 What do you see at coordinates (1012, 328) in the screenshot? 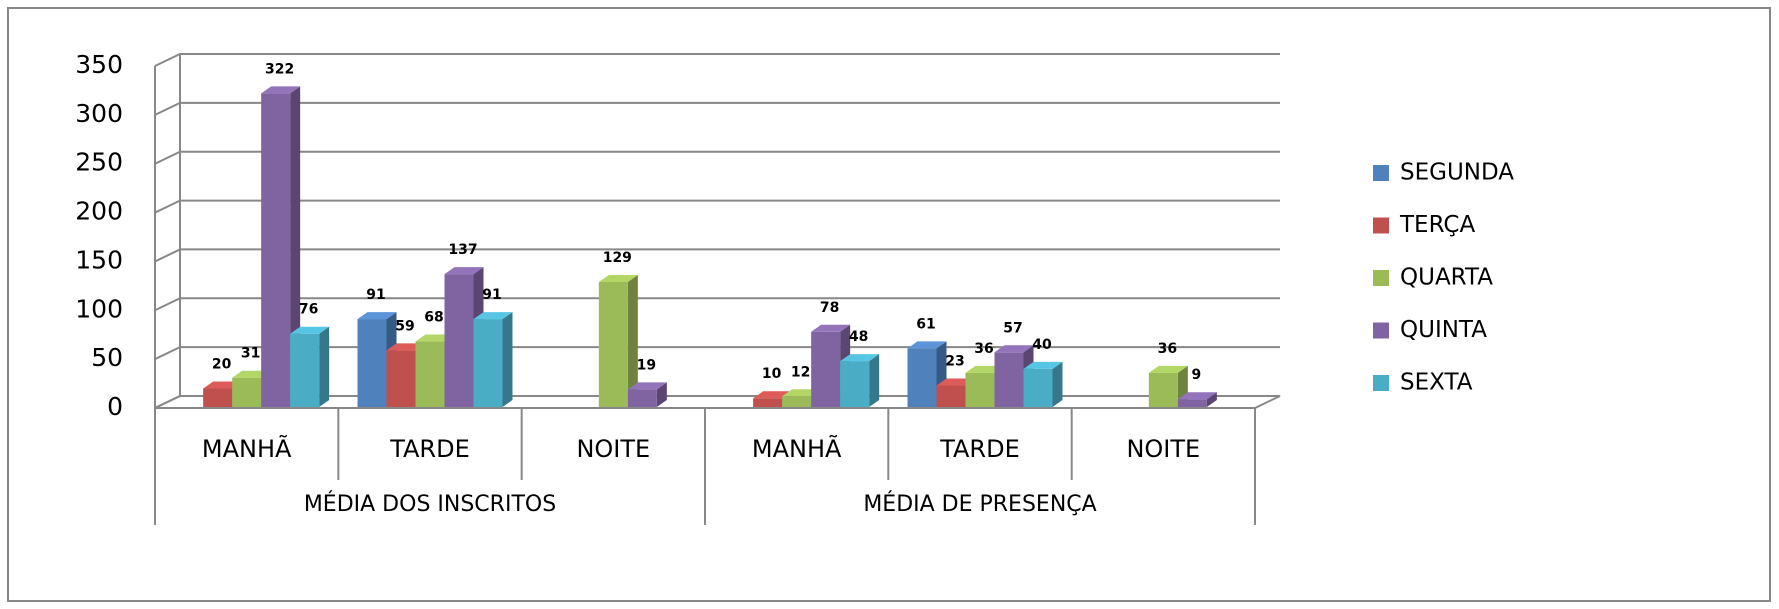
I see `data-label: 57` at bounding box center [1012, 328].